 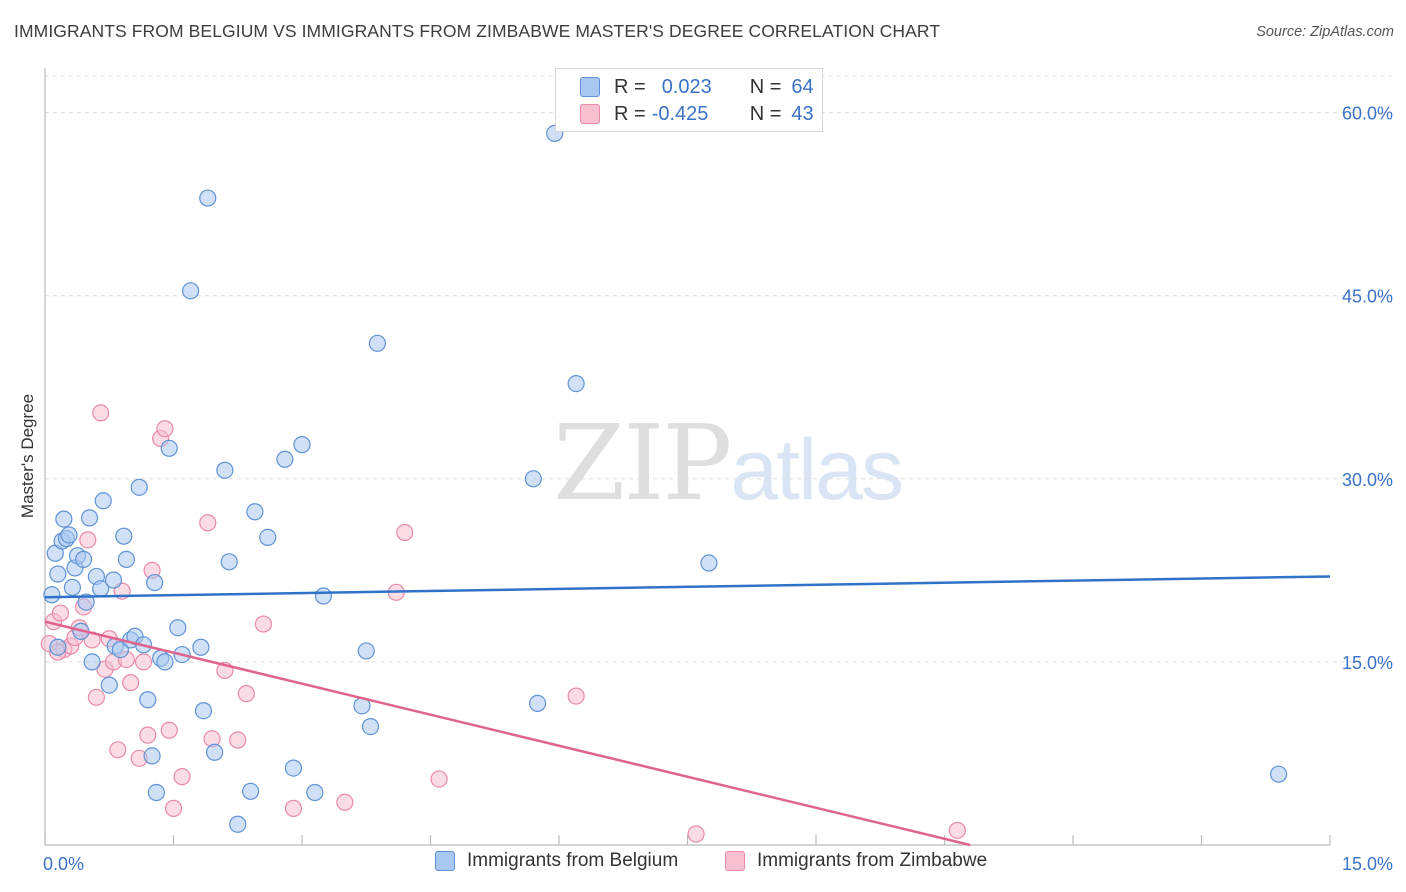 What do you see at coordinates (630, 113) in the screenshot?
I see `zimbabwe-r-label: R =` at bounding box center [630, 113].